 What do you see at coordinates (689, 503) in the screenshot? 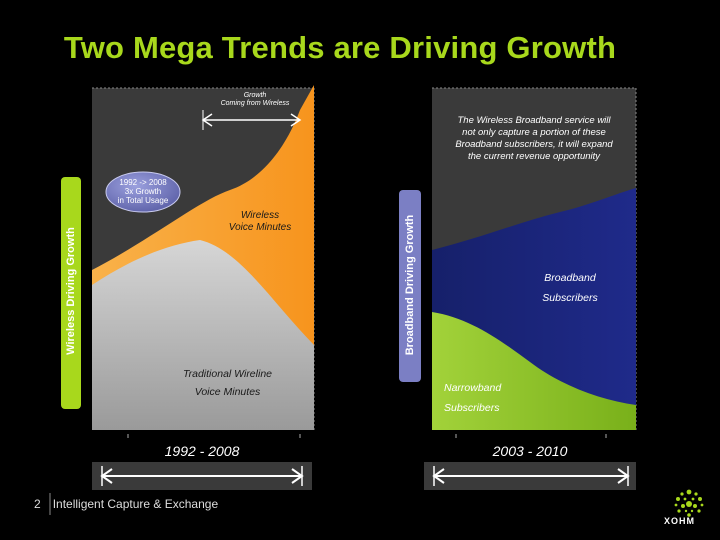
I see `xohm-logo-icon` at bounding box center [689, 503].